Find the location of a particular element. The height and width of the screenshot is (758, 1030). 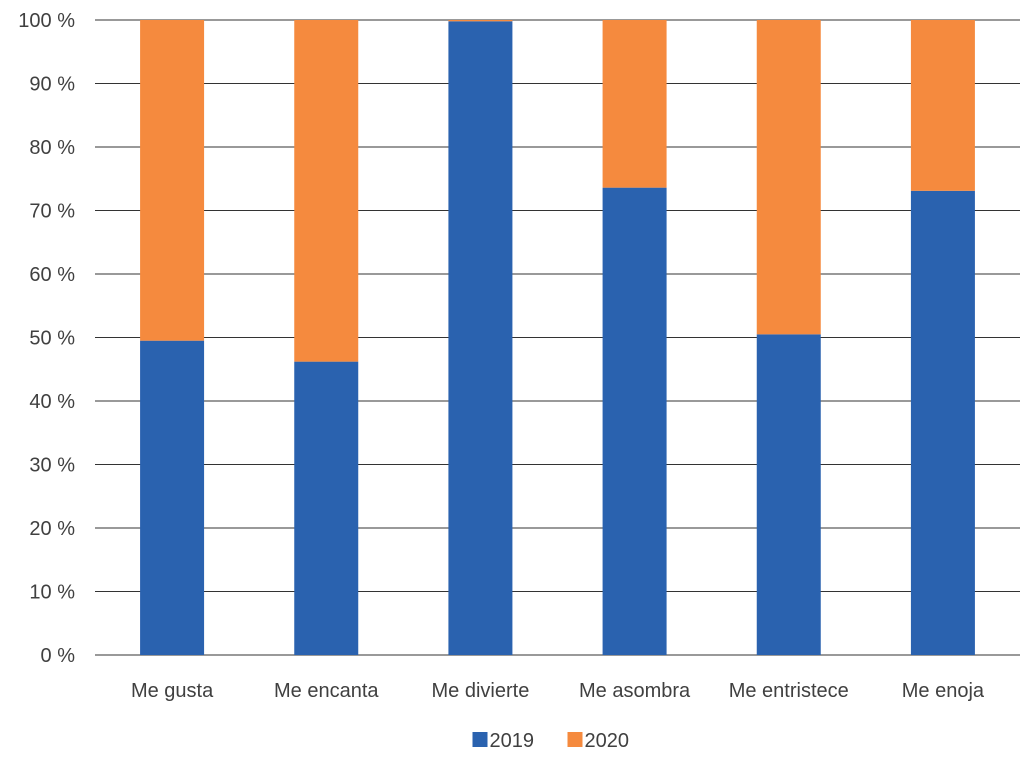

y-tick-label-20: 20 % is located at coordinates (52, 529).